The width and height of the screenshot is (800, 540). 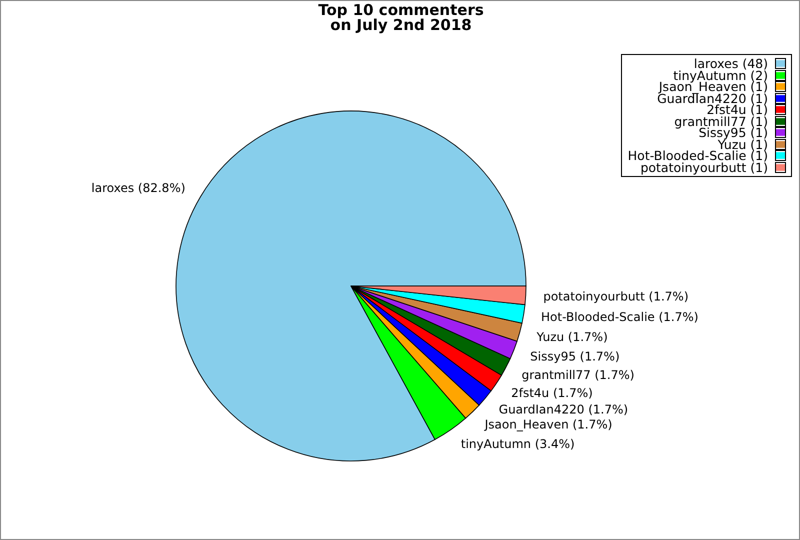 I want to click on data-label: grantmill77 (1.7%), so click(x=578, y=375).